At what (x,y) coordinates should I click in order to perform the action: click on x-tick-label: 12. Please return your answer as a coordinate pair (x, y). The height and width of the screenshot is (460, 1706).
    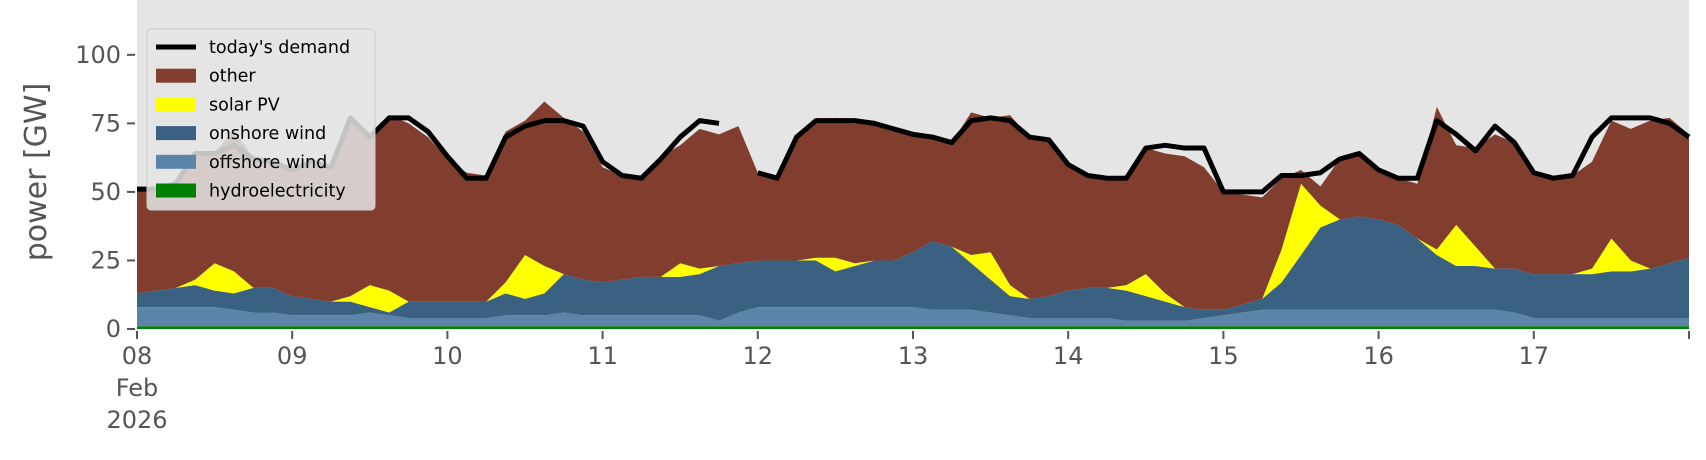
    Looking at the image, I should click on (758, 356).